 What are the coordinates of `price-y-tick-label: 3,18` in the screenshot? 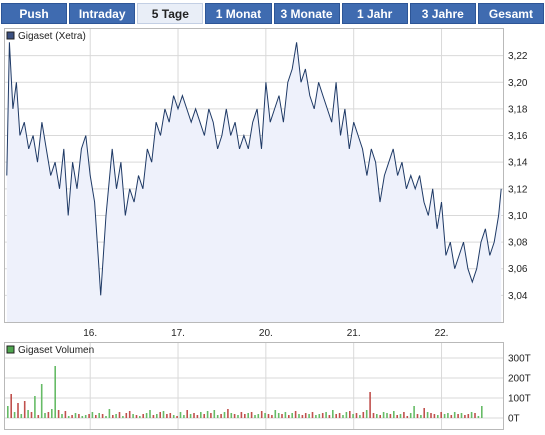 It's located at (518, 109).